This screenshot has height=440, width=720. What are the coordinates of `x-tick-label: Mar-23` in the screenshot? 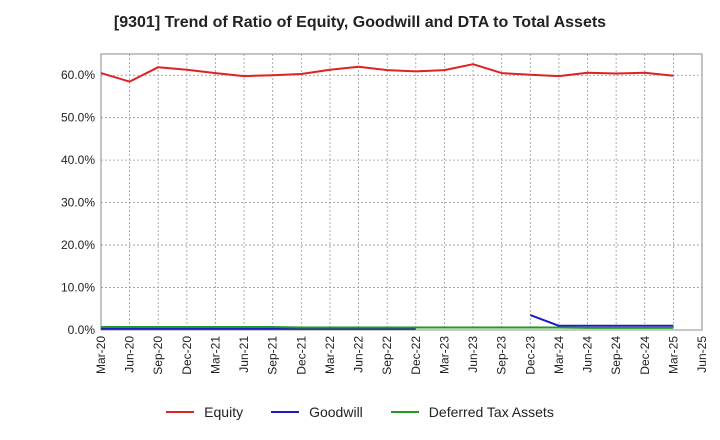 It's located at (444, 355).